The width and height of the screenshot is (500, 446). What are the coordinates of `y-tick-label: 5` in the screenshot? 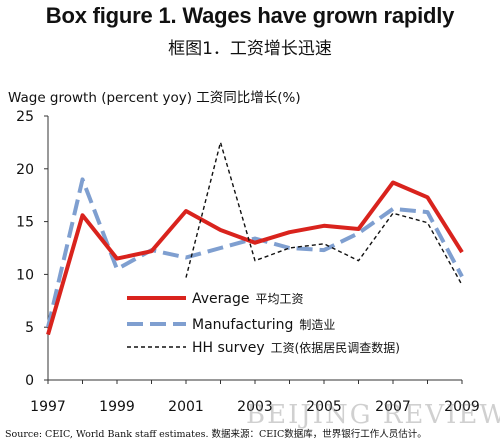 It's located at (29, 328).